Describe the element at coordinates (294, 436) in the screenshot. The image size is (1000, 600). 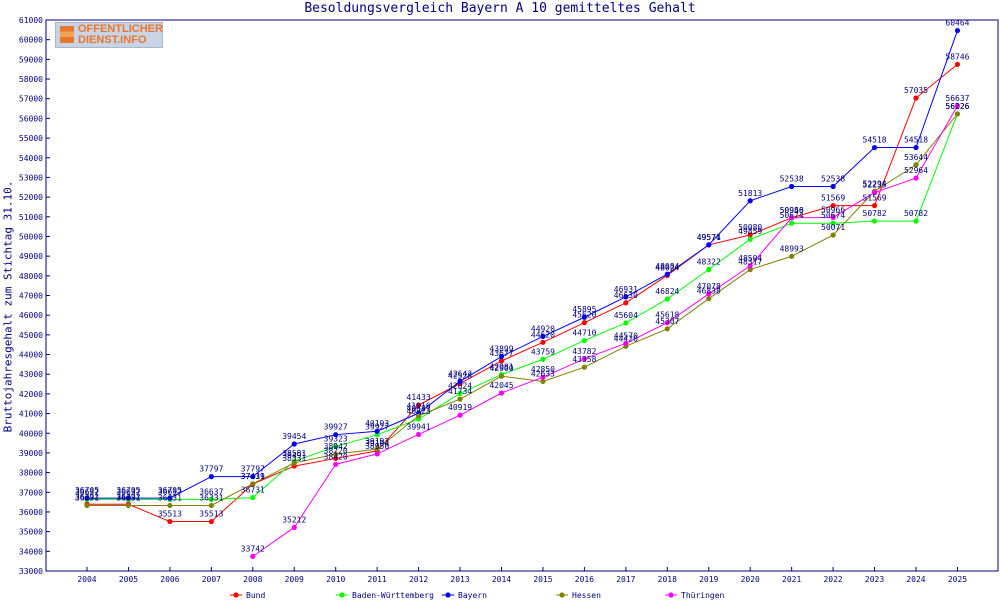
I see `data-label: 39454` at that location.